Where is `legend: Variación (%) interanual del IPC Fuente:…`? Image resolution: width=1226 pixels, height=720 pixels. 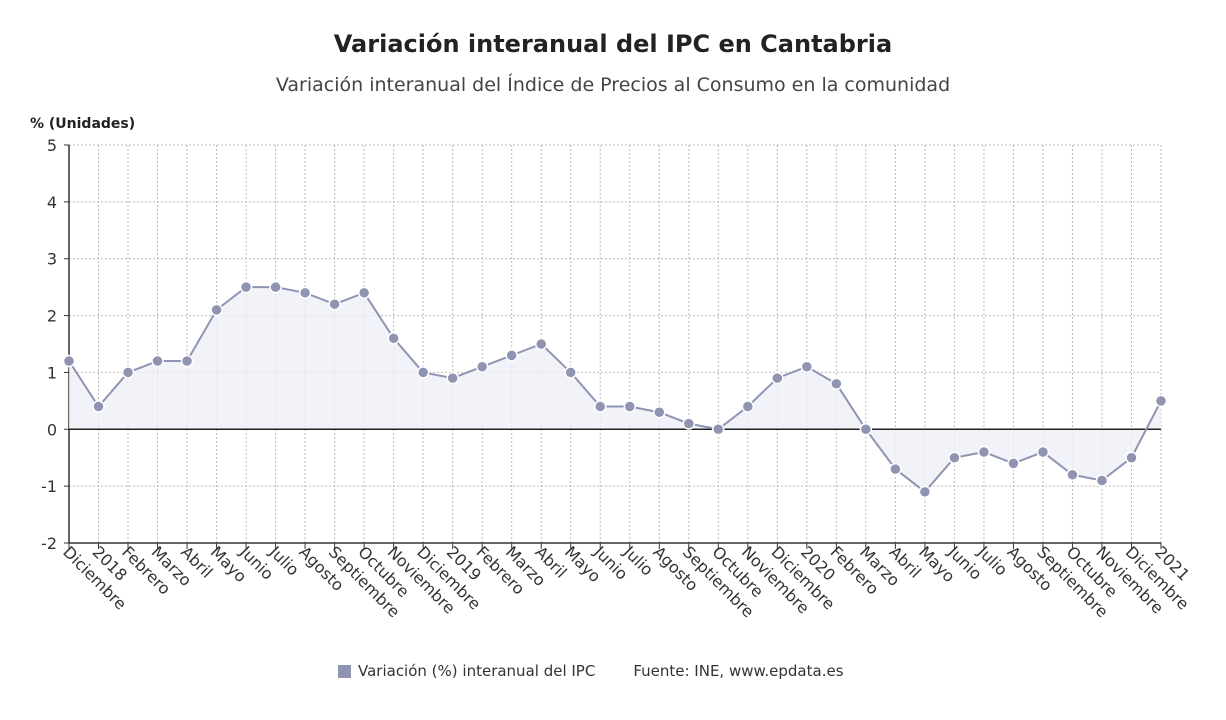 legend: Variación (%) interanual del IPC Fuente:… is located at coordinates (591, 671).